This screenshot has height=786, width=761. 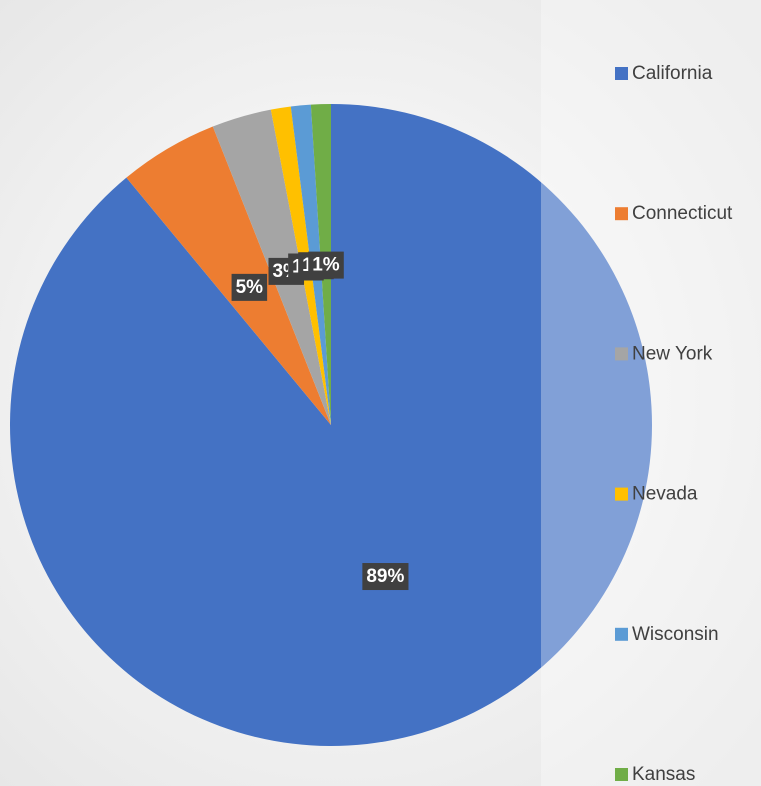 What do you see at coordinates (320, 421) in the screenshot?
I see `data-labels: 89%5%3%1%1%1%` at bounding box center [320, 421].